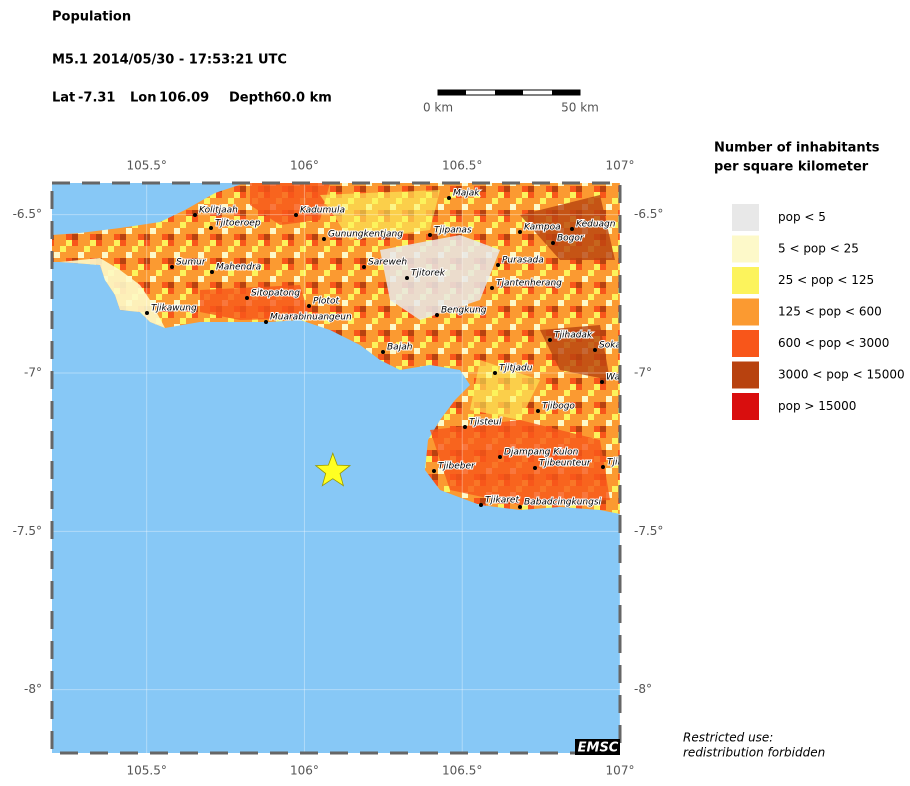 The image size is (910, 786). Describe the element at coordinates (516, 369) in the screenshot. I see `town-label: Tjitjadu` at that location.